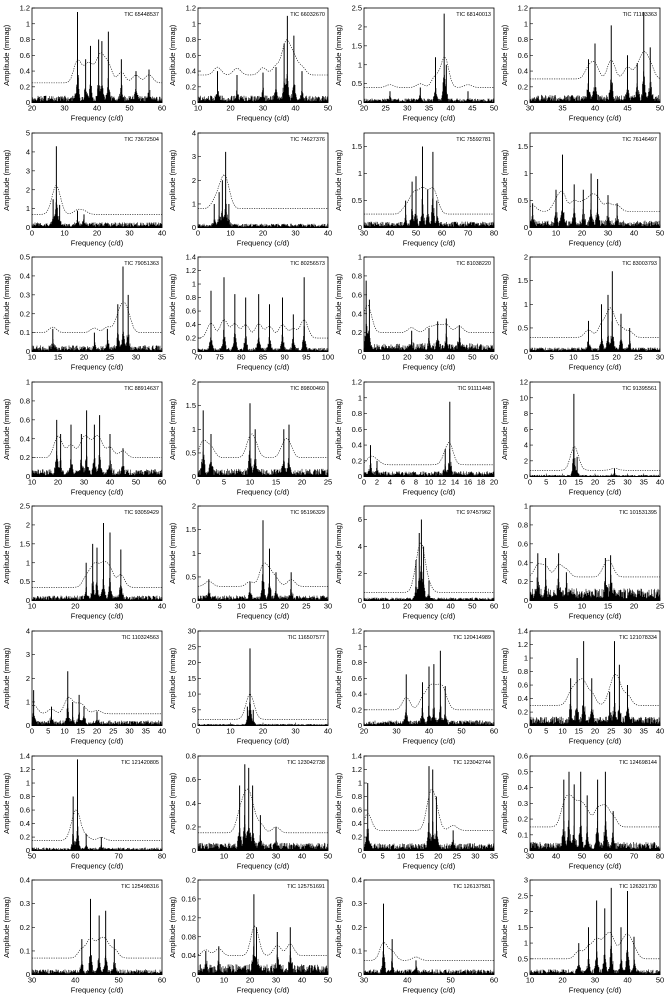 The width and height of the screenshot is (664, 997). What do you see at coordinates (523, 544) in the screenshot?
I see `y-tick-label: 0.6` at bounding box center [523, 544].